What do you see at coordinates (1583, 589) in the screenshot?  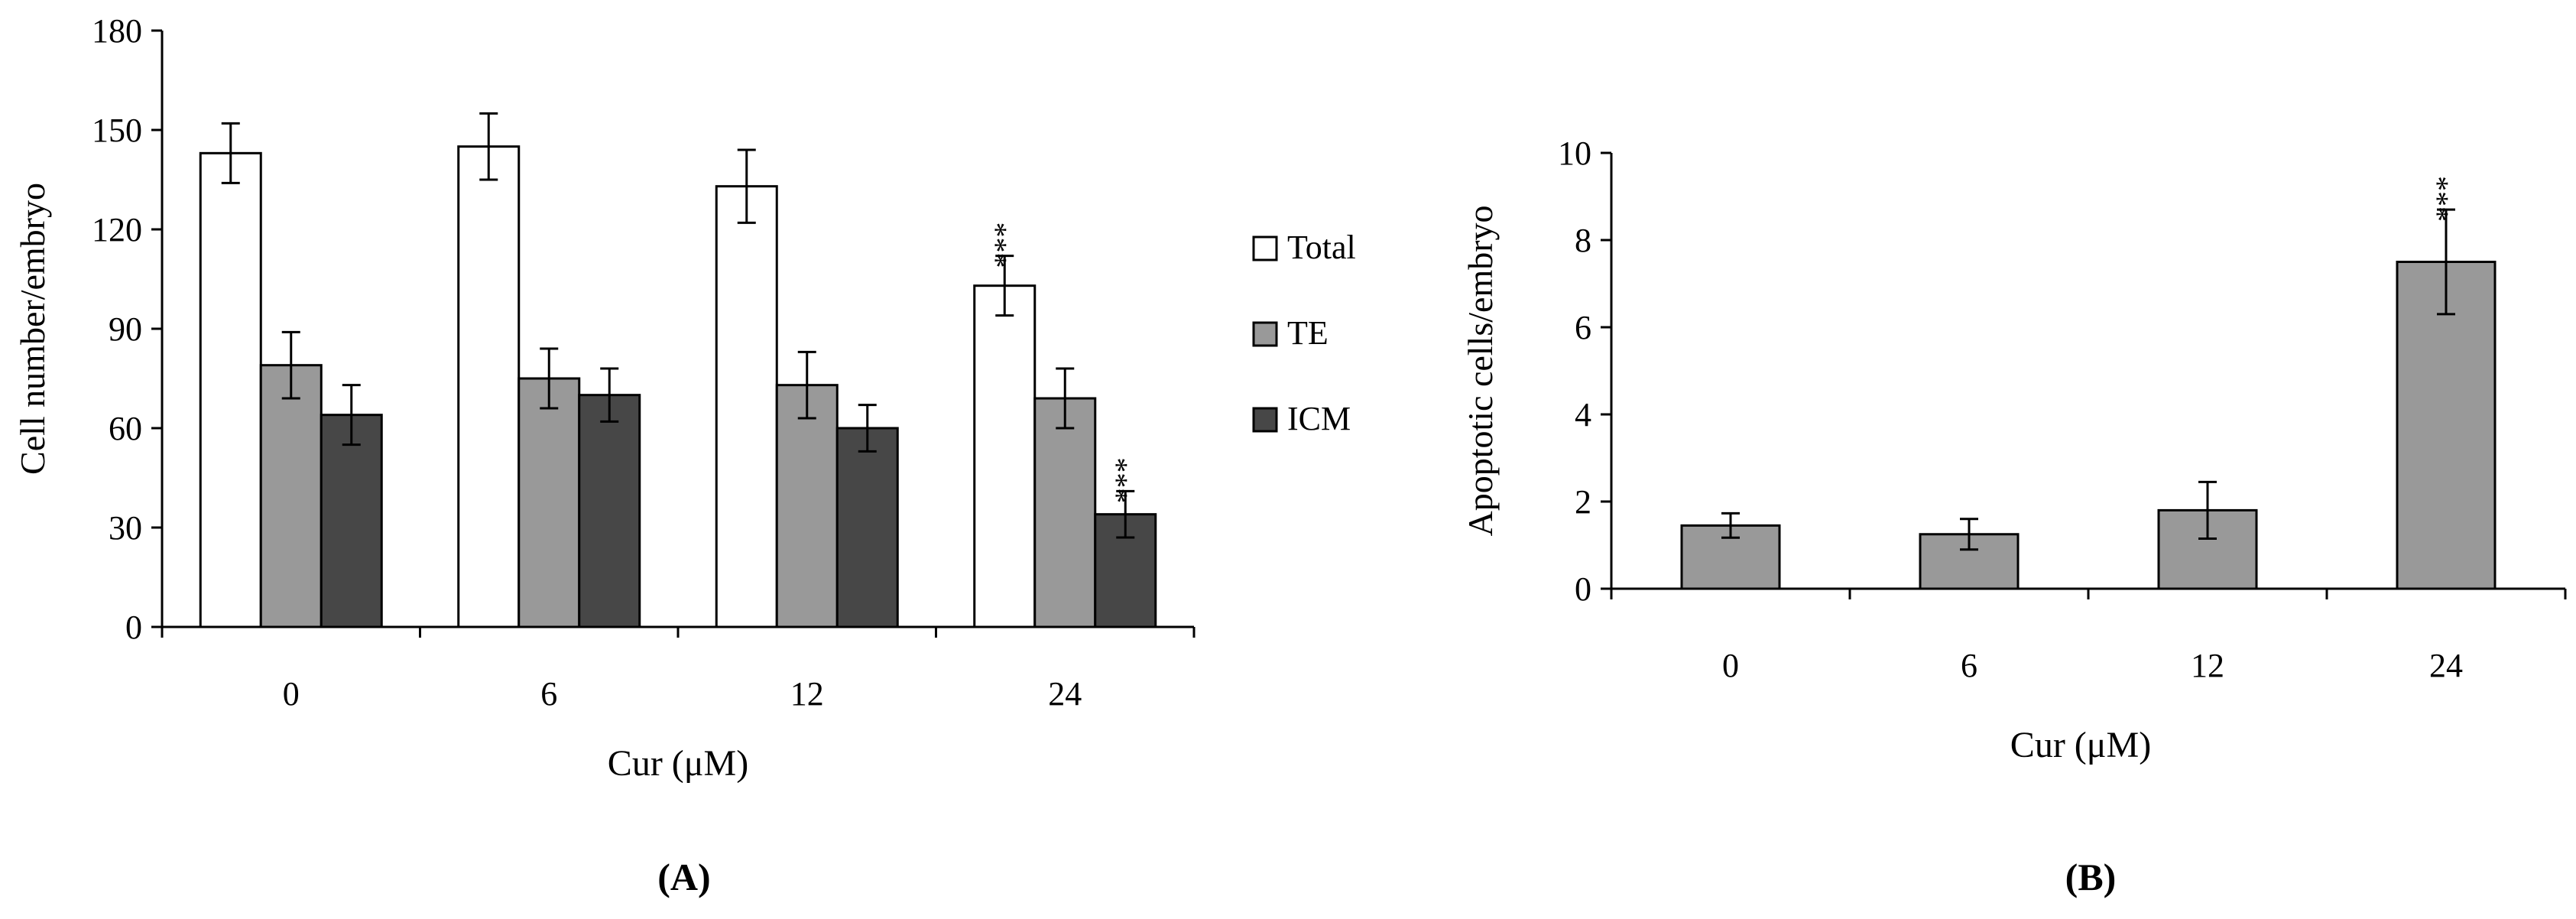 I see `b-y-tick-label: 0` at bounding box center [1583, 589].